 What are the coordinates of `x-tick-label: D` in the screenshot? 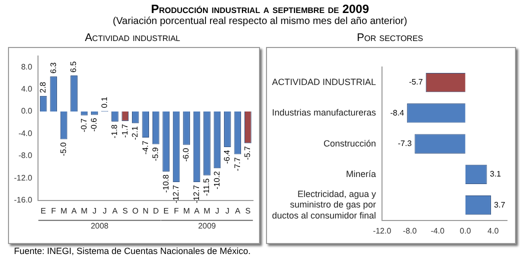 It's located at (155, 211).